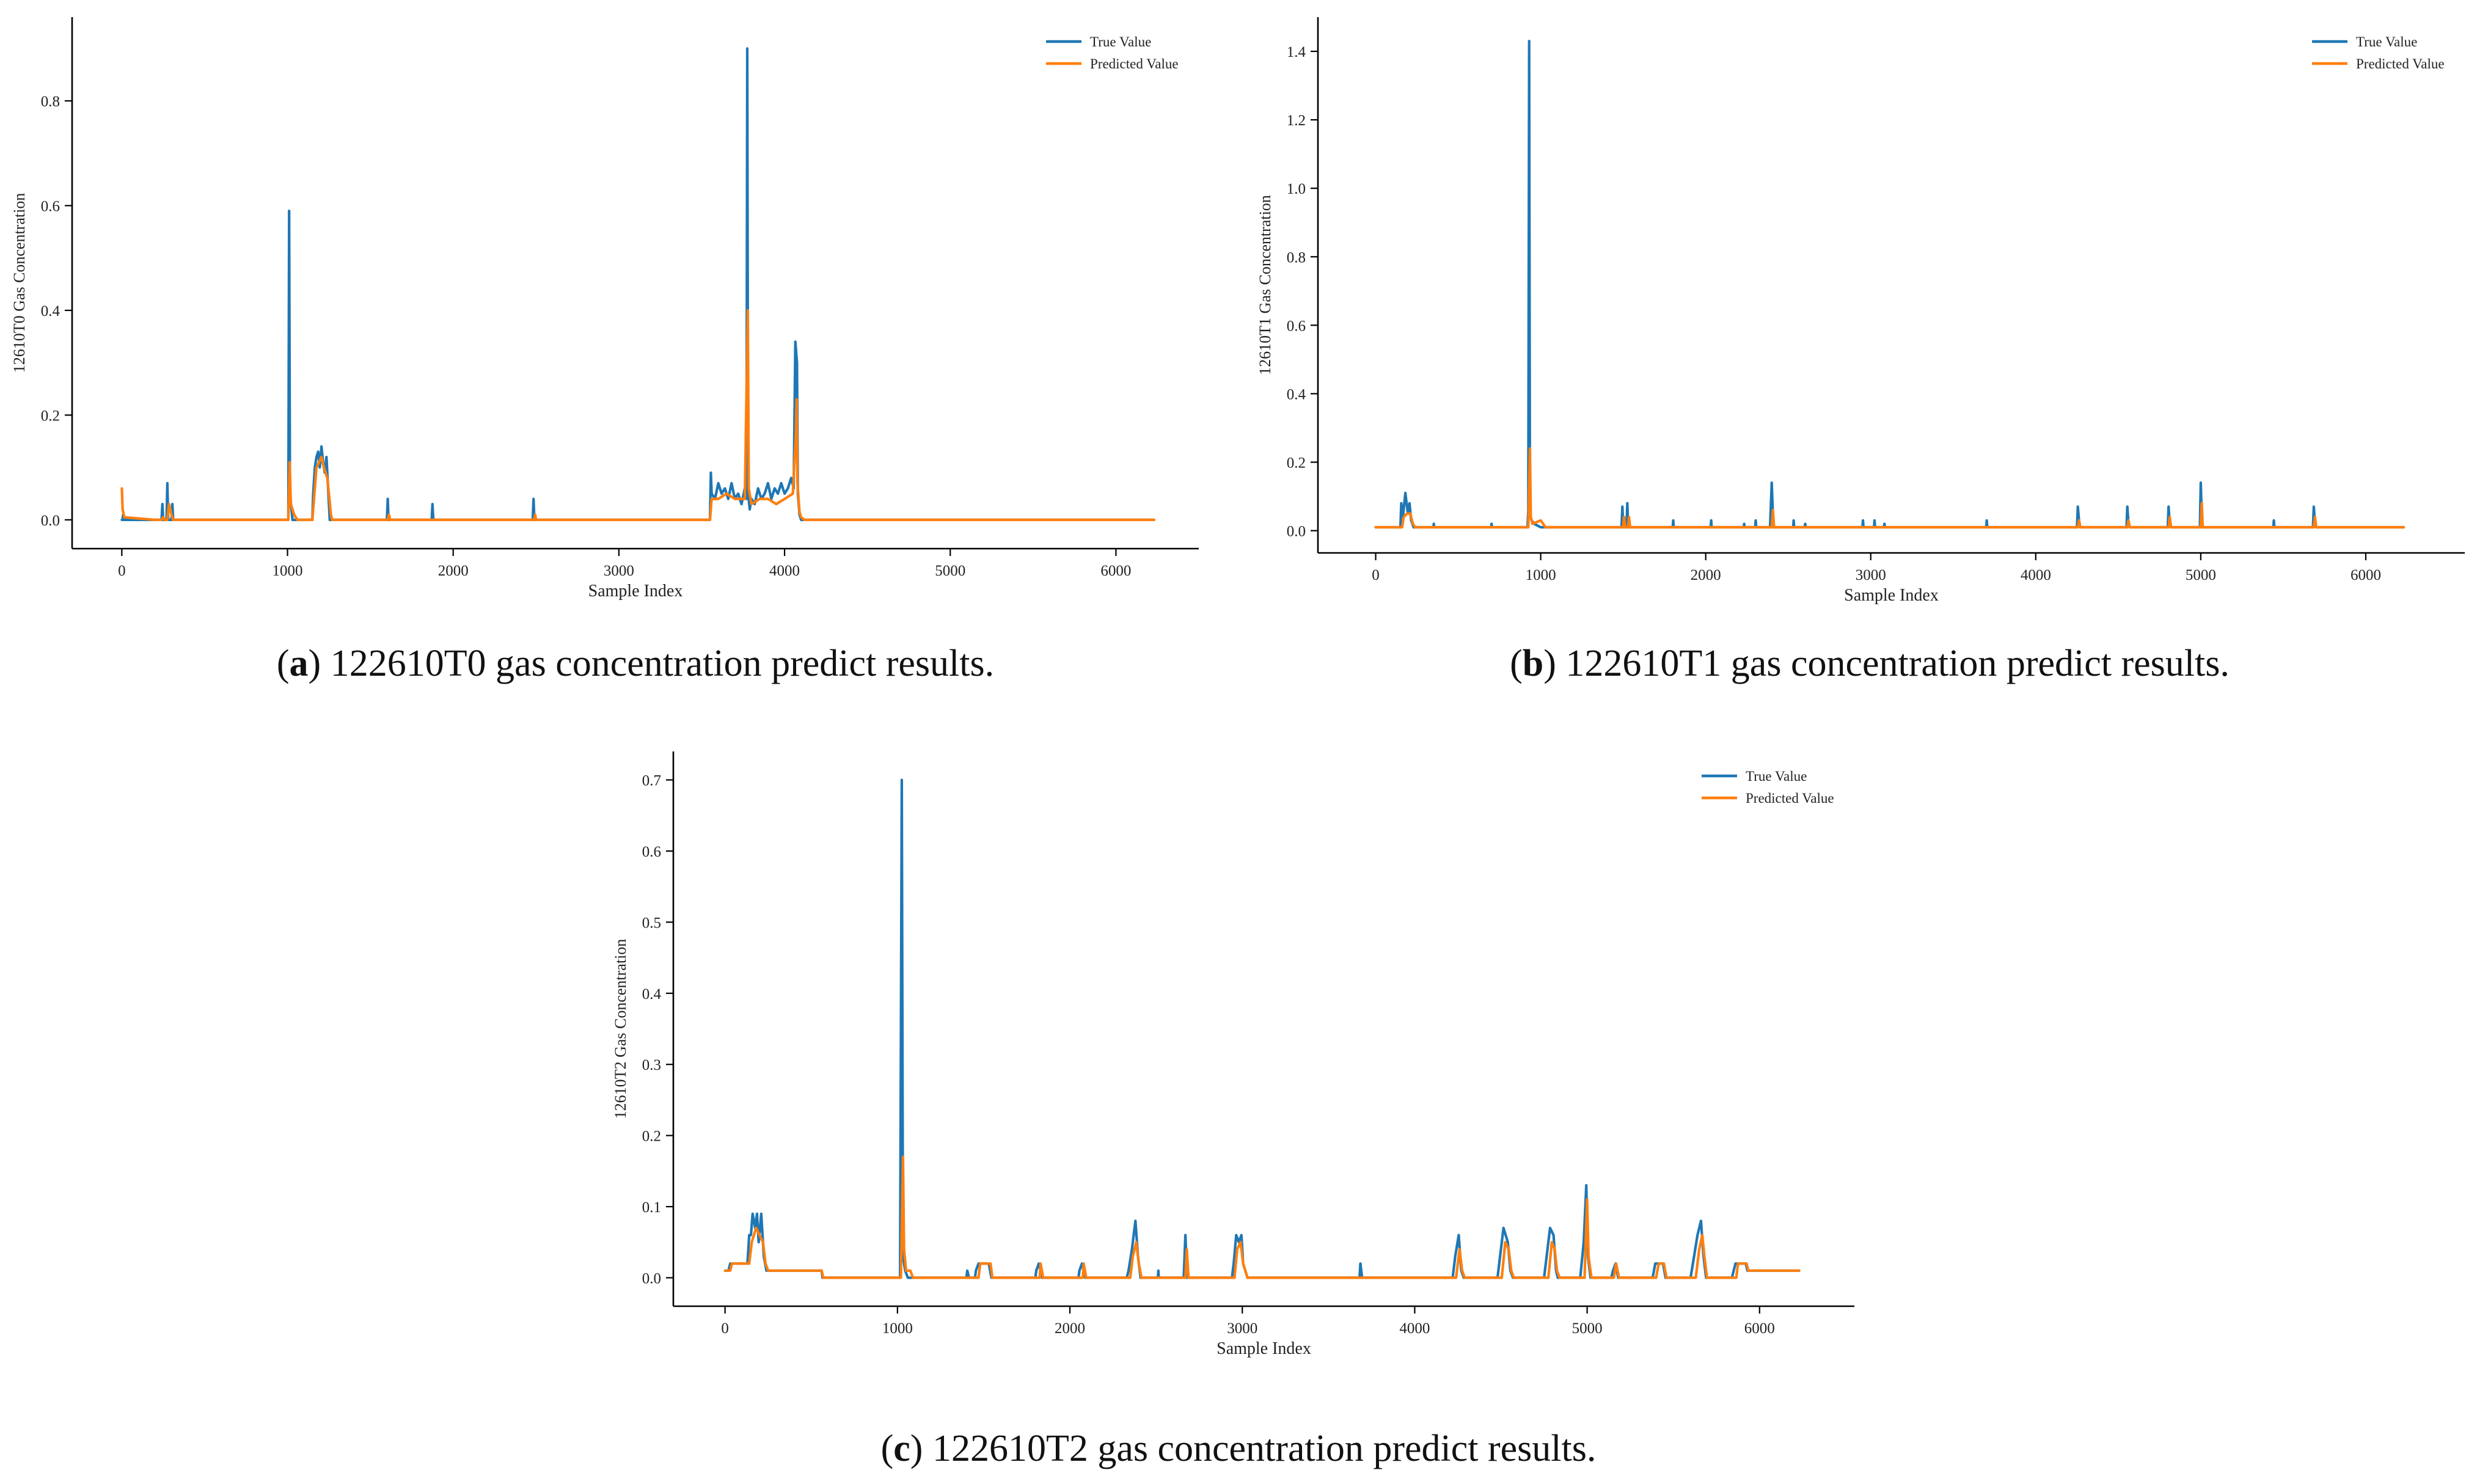 The height and width of the screenshot is (1484, 2477). Describe the element at coordinates (1296, 394) in the screenshot. I see `chart-b-y-tick-label: 0.4` at that location.